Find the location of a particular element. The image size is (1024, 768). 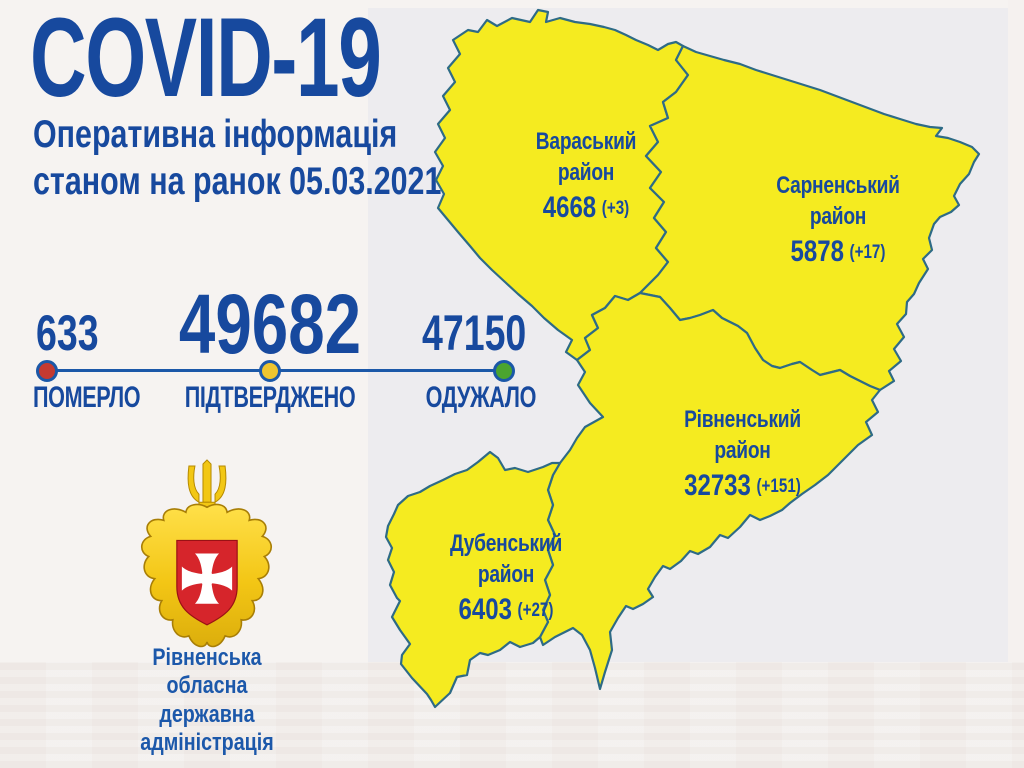

confirmed-count: 49682 is located at coordinates (270, 324).